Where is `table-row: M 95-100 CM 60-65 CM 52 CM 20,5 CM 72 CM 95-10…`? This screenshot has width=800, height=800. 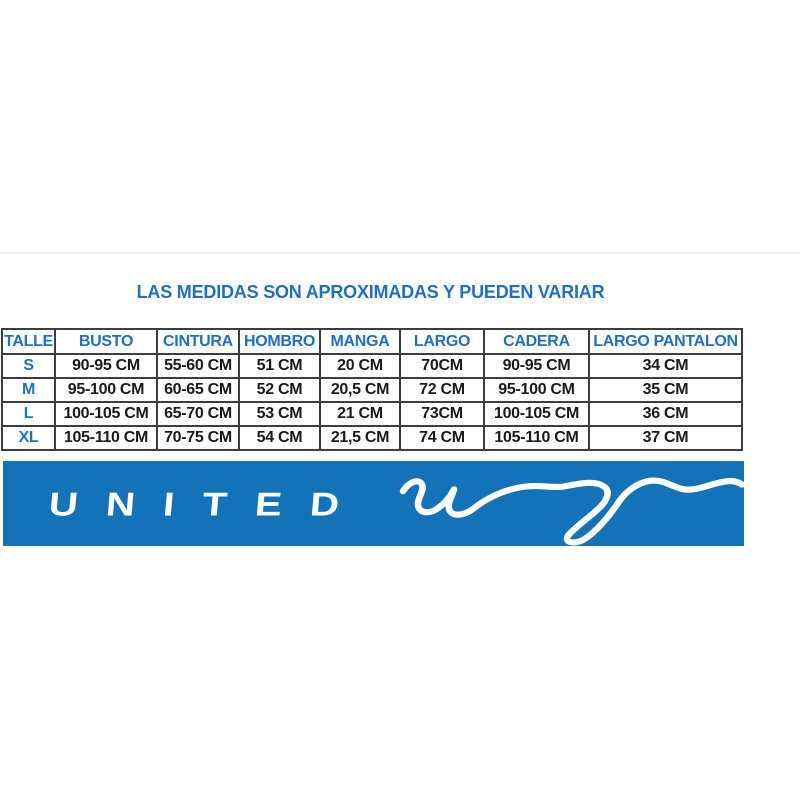
table-row: M 95-100 CM 60-65 CM 52 CM 20,5 CM 72 CM 95-10… is located at coordinates (372, 390).